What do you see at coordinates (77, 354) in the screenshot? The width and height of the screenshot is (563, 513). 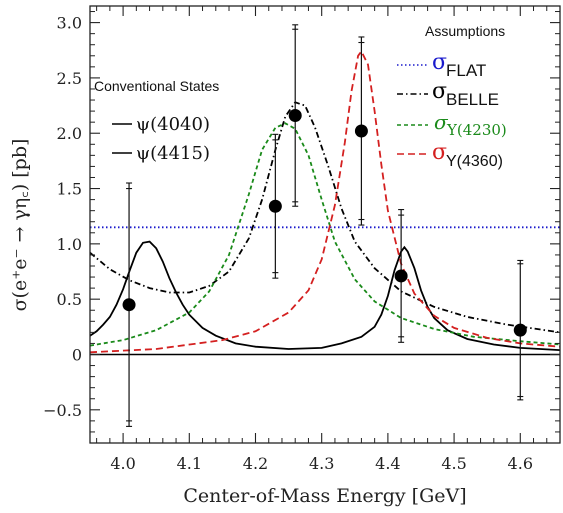 I see `y-tick-label: 0` at bounding box center [77, 354].